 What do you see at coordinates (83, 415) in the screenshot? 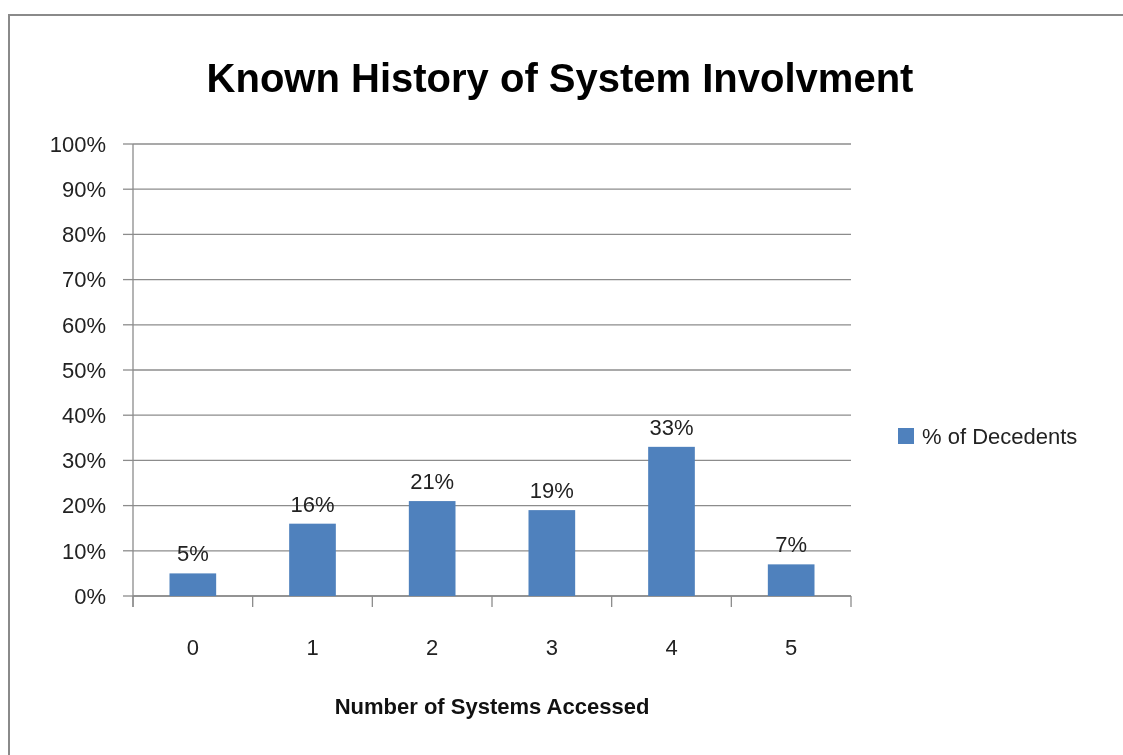
I see `y-tick-label: 40%` at bounding box center [83, 415].